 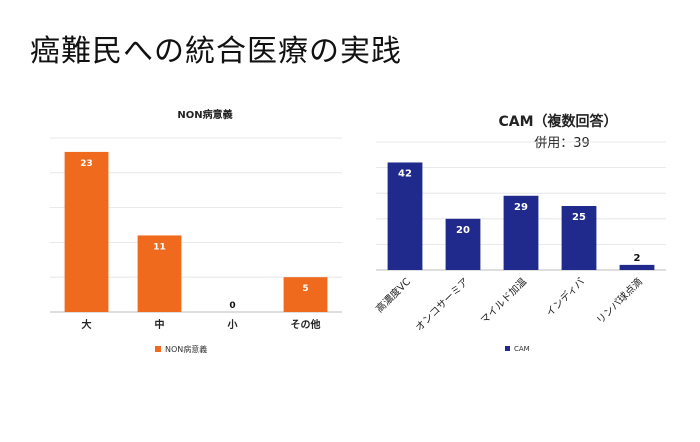 I want to click on data-label: 25, so click(x=579, y=217).